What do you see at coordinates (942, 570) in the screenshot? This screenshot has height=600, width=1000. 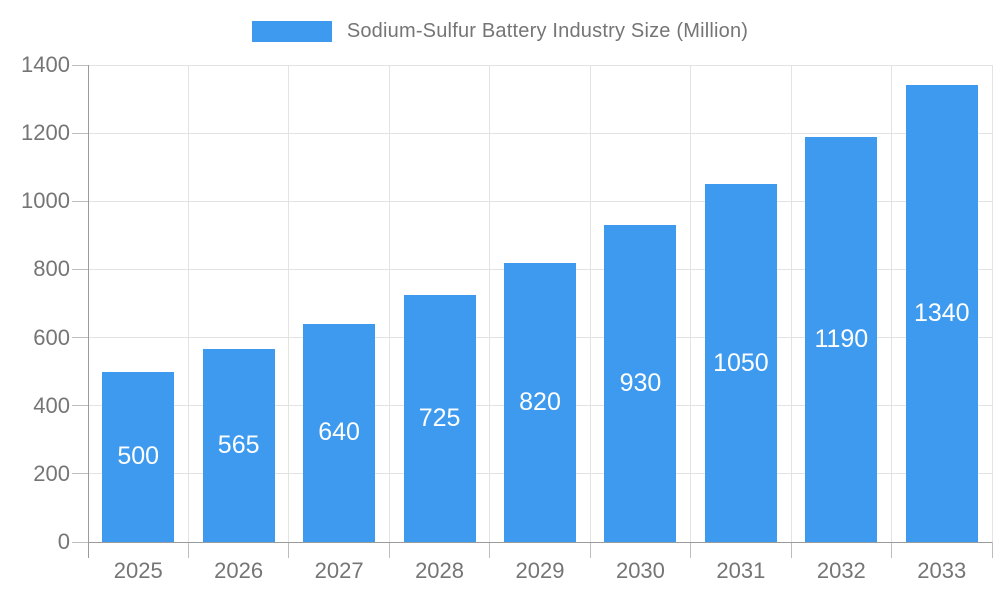 I see `x-axis-label-2033: 2033` at bounding box center [942, 570].